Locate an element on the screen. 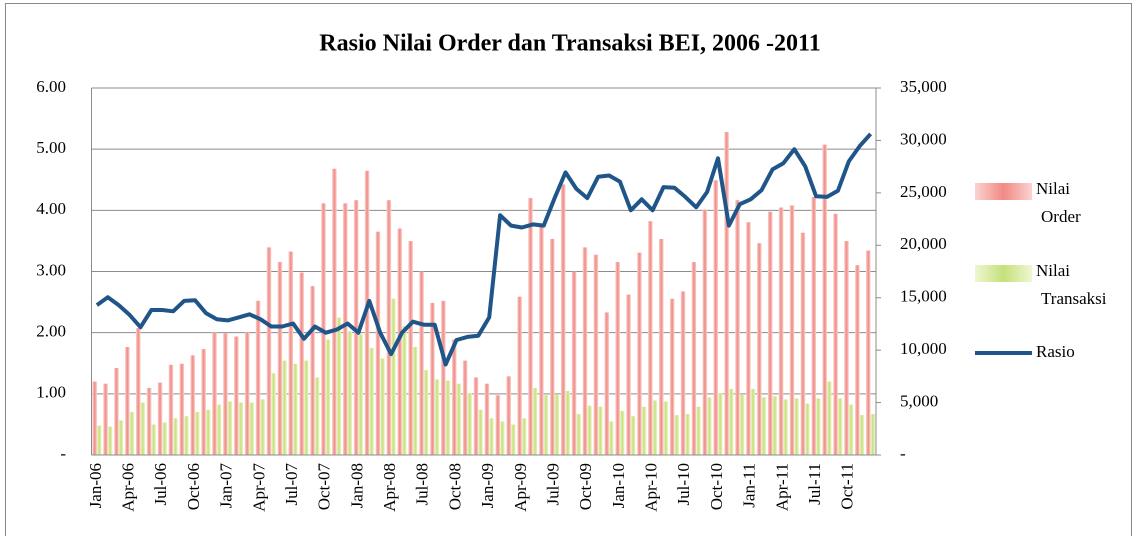  y-tick-label: 2.00 is located at coordinates (51, 331).